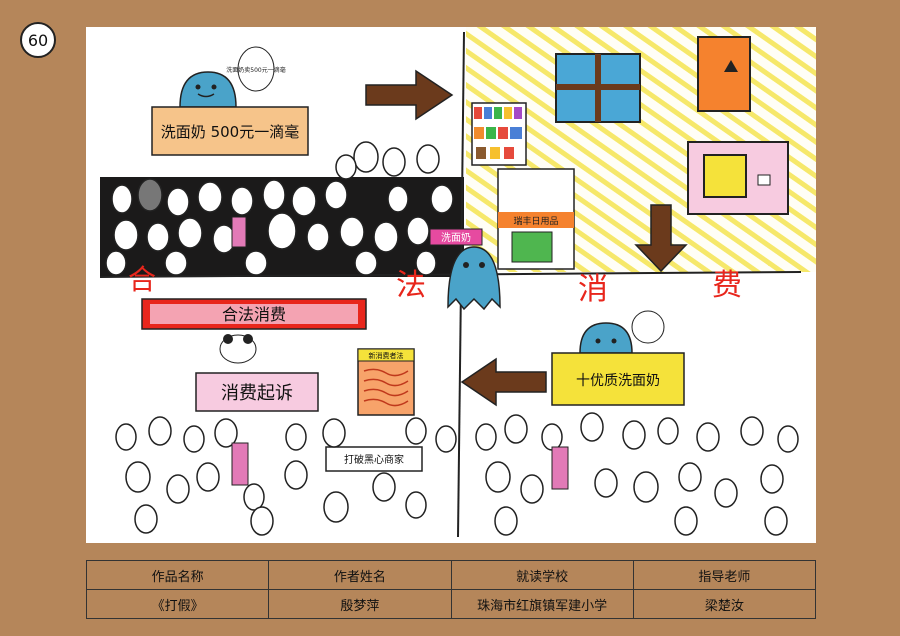 Image resolution: width=900 pixels, height=636 pixels. I want to click on law-book-title: 新消费者法, so click(386, 355).